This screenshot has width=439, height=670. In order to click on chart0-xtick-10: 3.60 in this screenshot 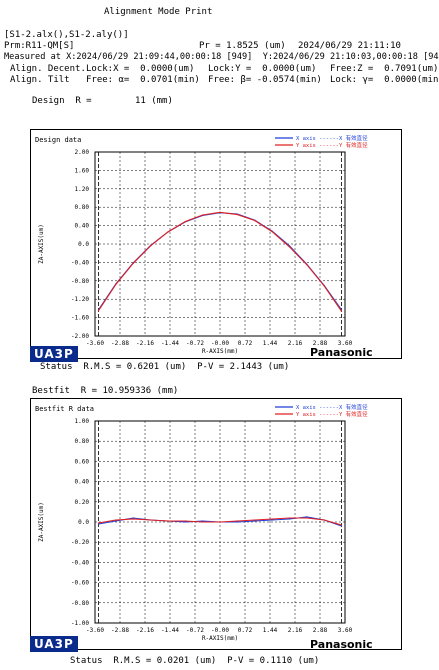, I will do `click(345, 343)`.